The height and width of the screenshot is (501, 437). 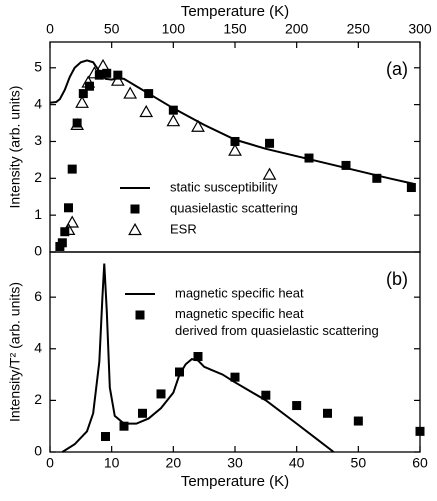 What do you see at coordinates (297, 29) in the screenshot?
I see `x-tick-label: 200` at bounding box center [297, 29].